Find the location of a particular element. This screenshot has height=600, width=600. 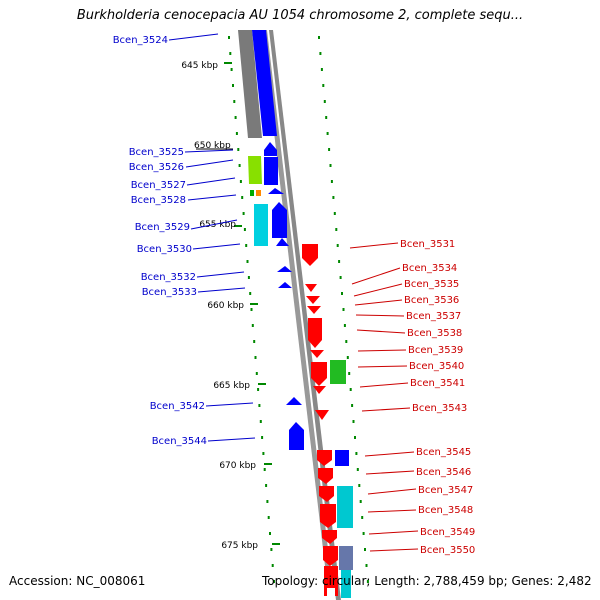

gene-label-bcen-3549: Bcen_3549 is located at coordinates (447, 532).